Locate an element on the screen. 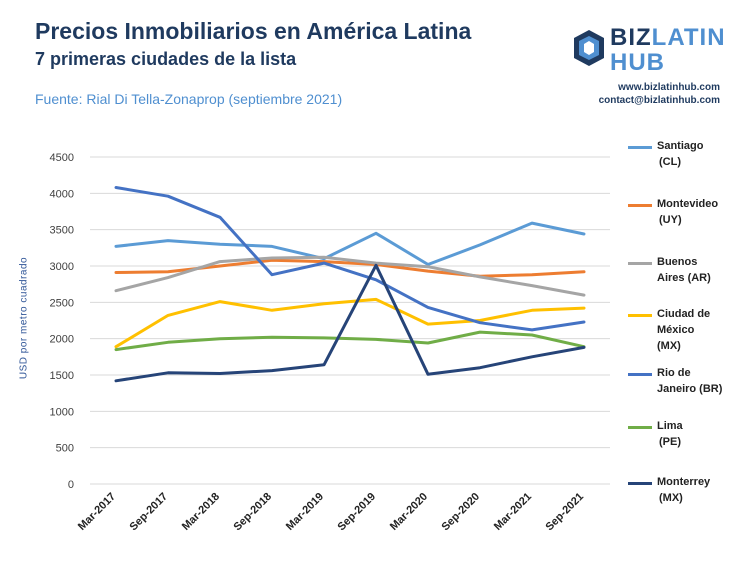 The image size is (756, 567). legend-label-line: Santiago is located at coordinates (680, 146).